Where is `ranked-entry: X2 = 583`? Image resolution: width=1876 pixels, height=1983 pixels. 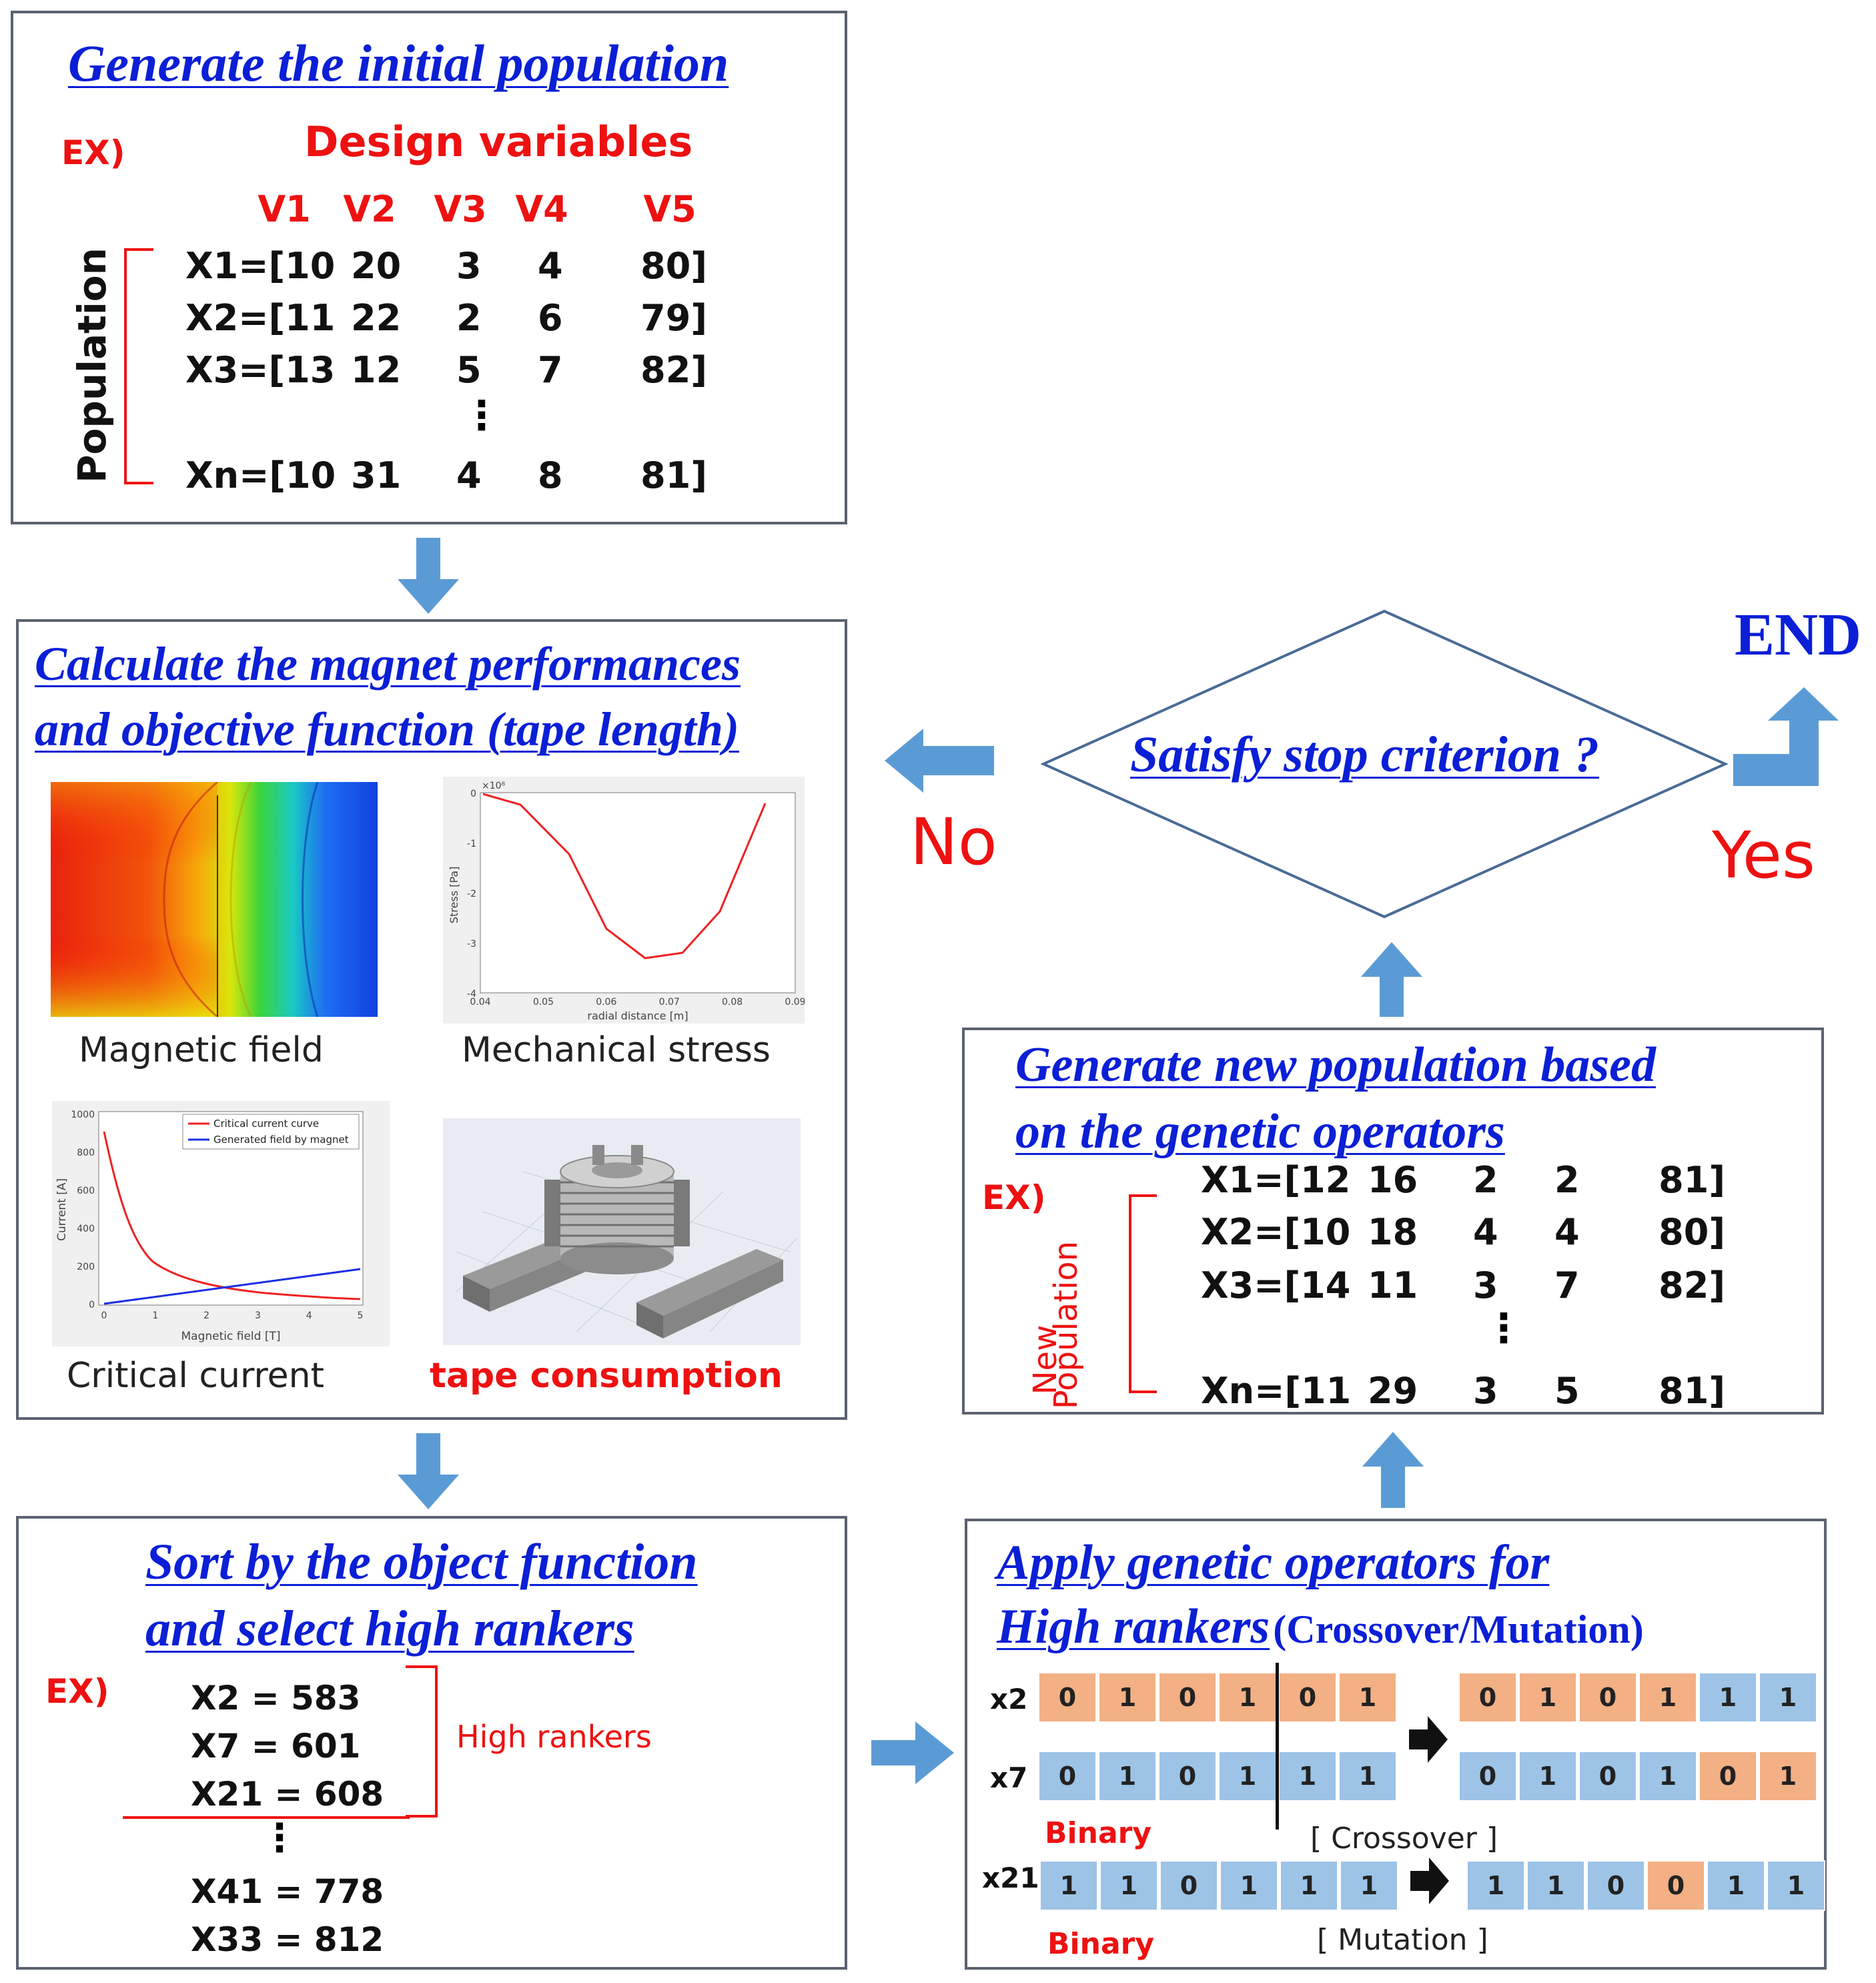
ranked-entry: X2 = 583 is located at coordinates (276, 1698).